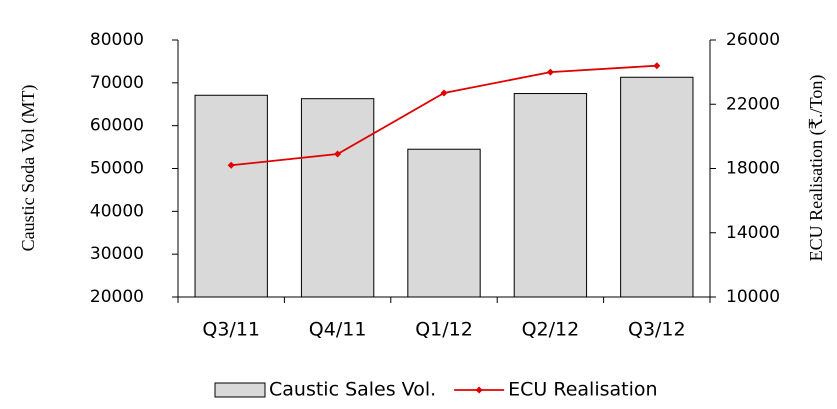 This screenshot has width=837, height=409. What do you see at coordinates (240, 390) in the screenshot?
I see `legend-swatch` at bounding box center [240, 390].